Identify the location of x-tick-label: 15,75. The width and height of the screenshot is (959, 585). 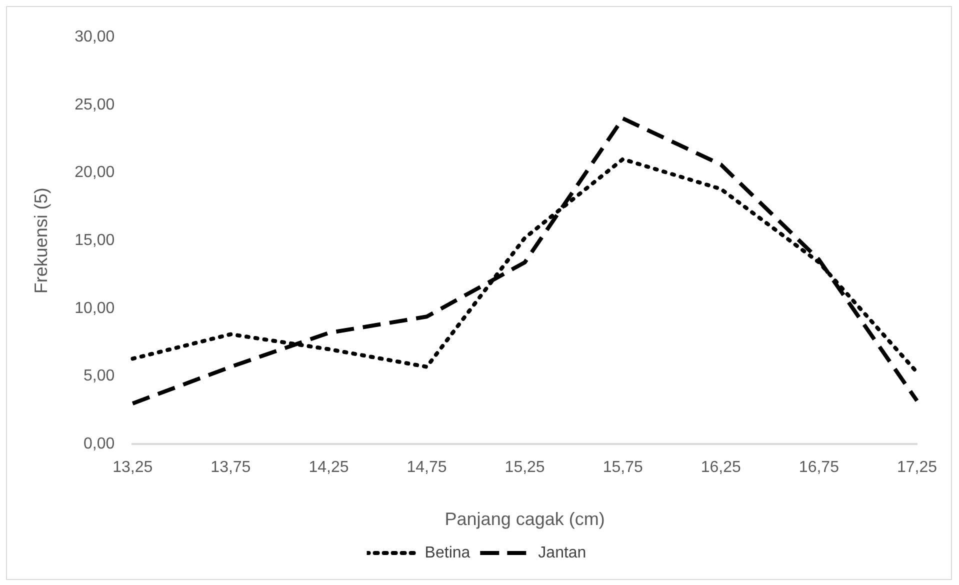
(622, 467).